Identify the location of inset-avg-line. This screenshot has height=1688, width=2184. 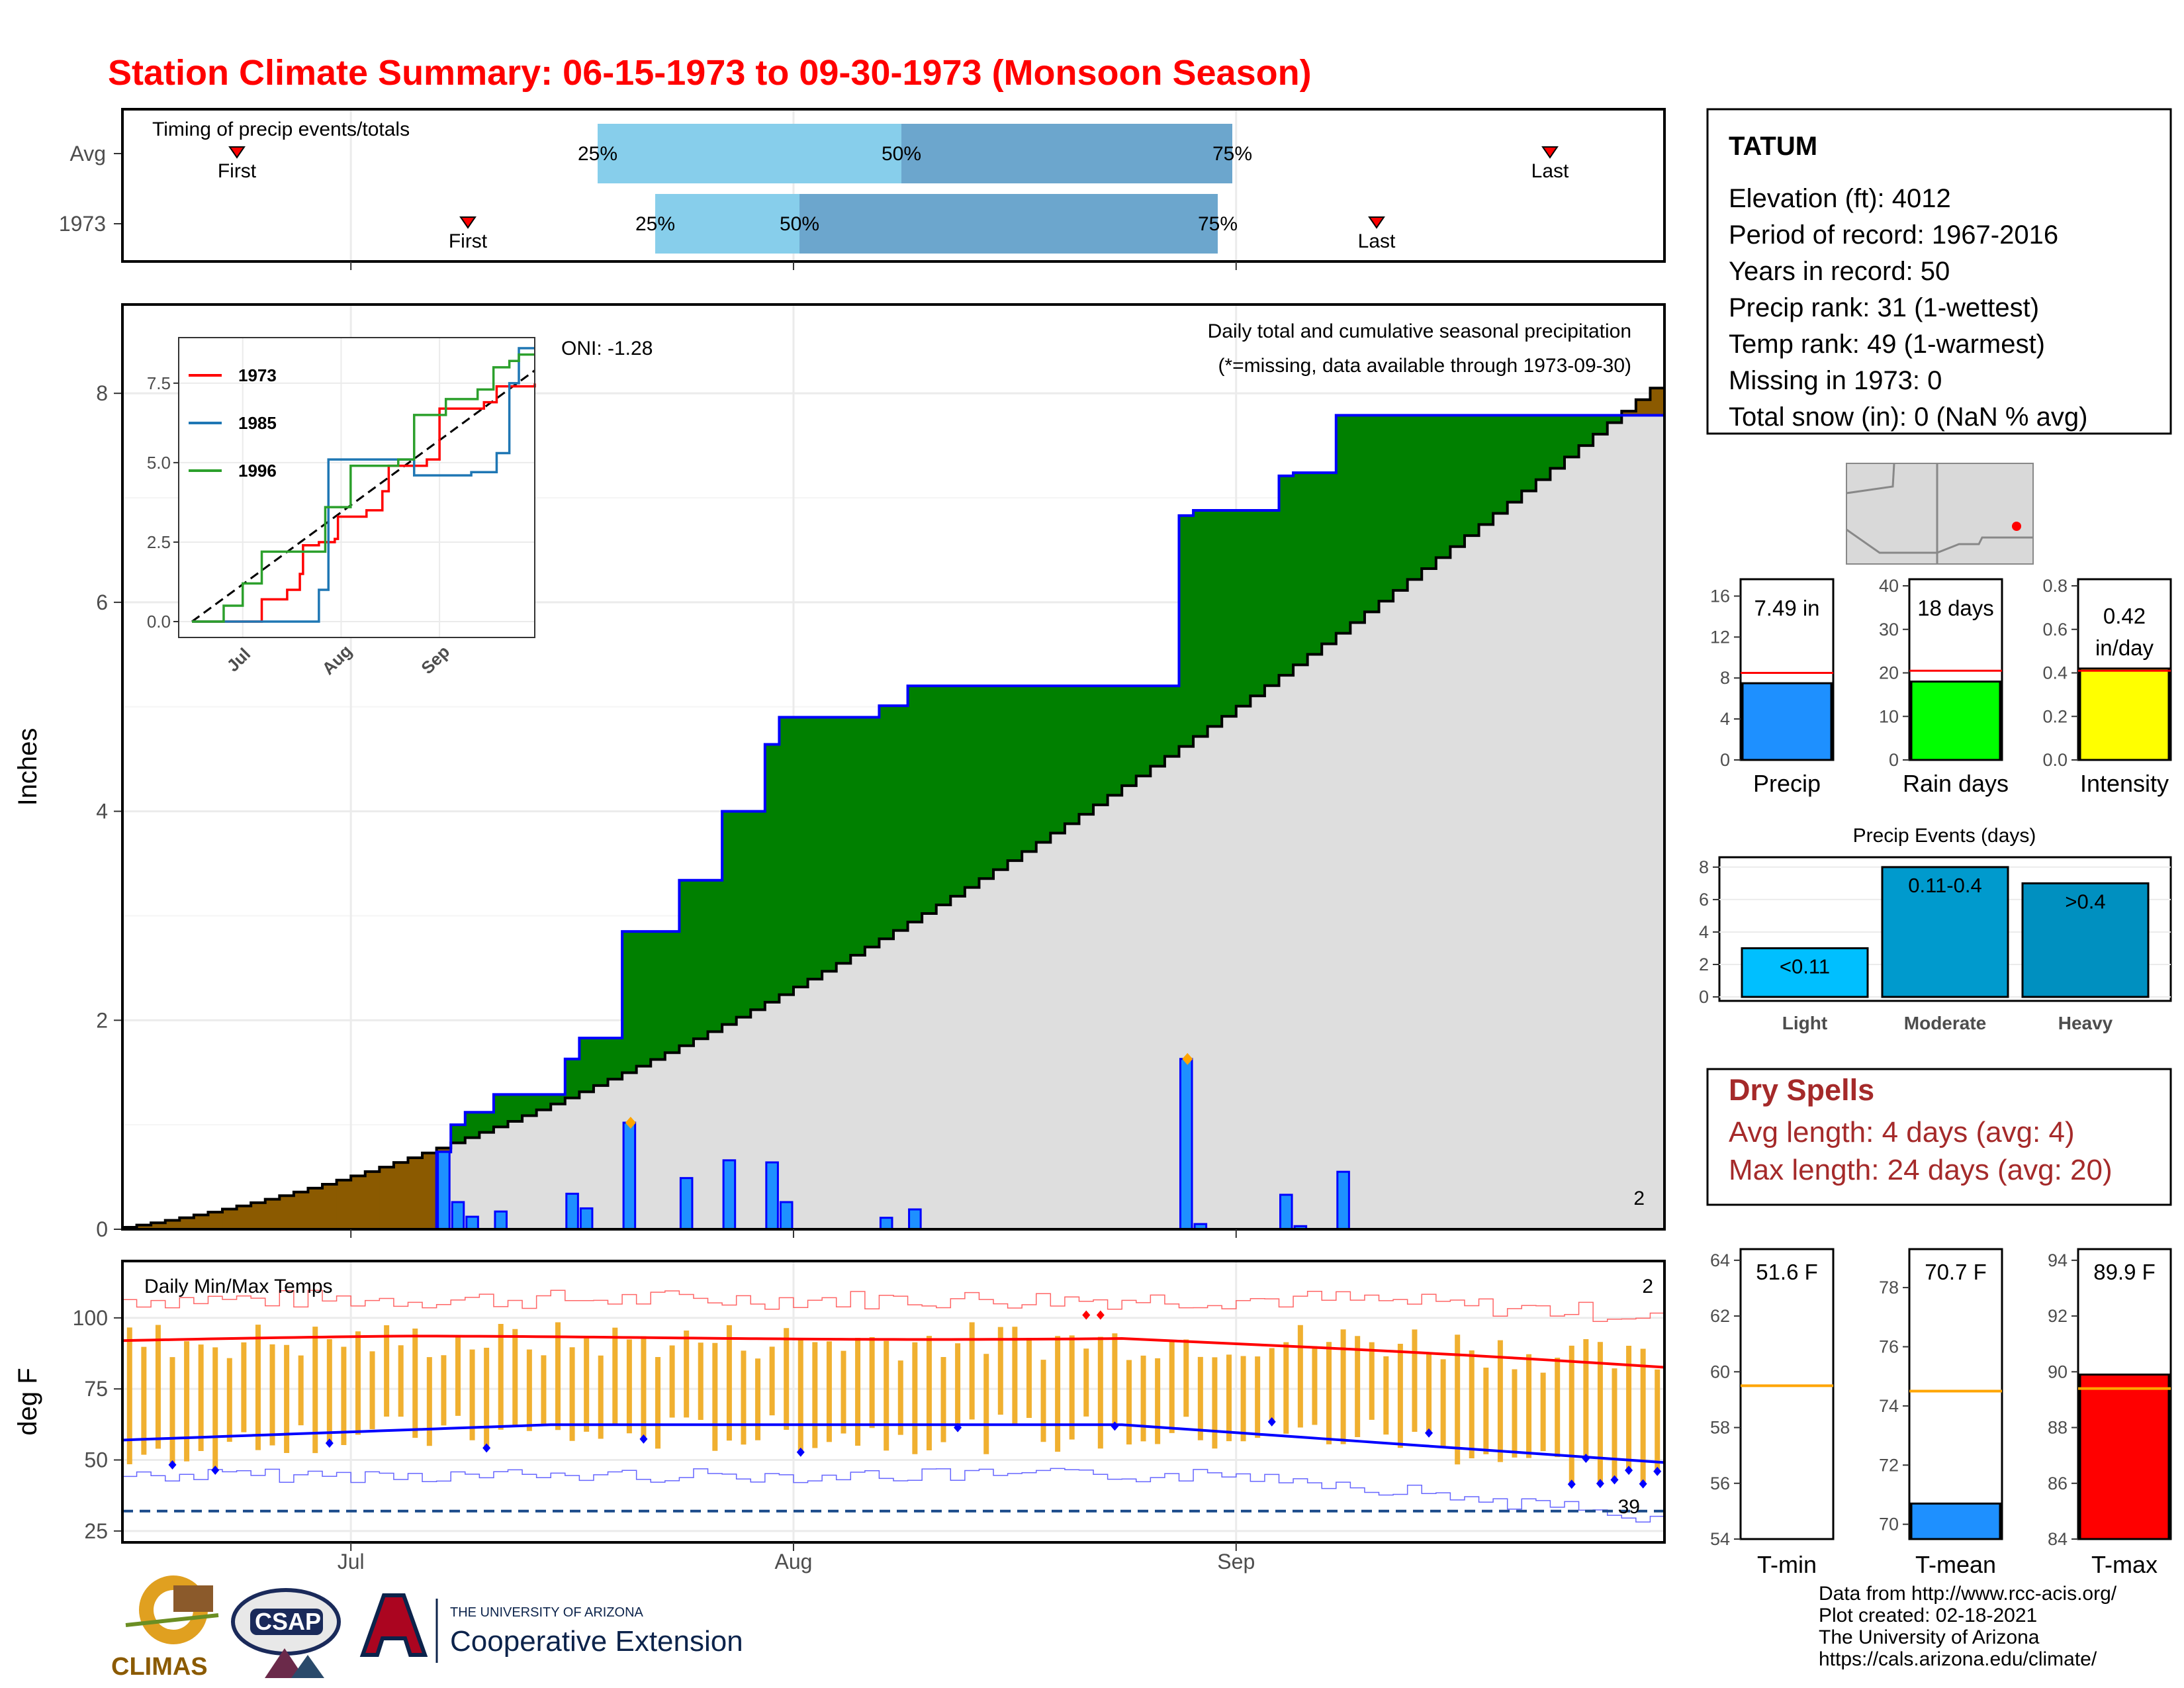
(363, 496).